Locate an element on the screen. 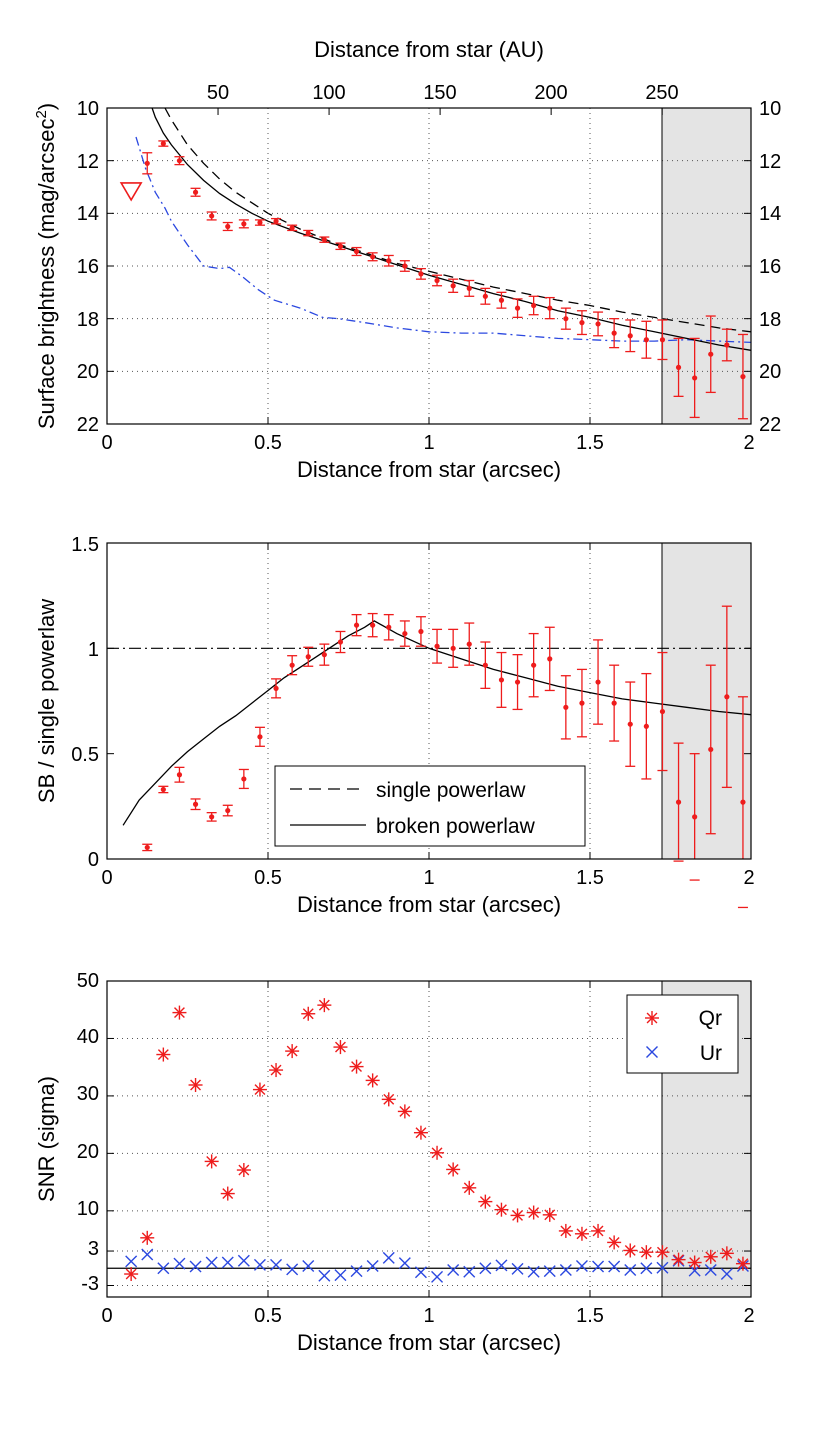 The height and width of the screenshot is (1456, 830). data-points is located at coordinates (445, 280).